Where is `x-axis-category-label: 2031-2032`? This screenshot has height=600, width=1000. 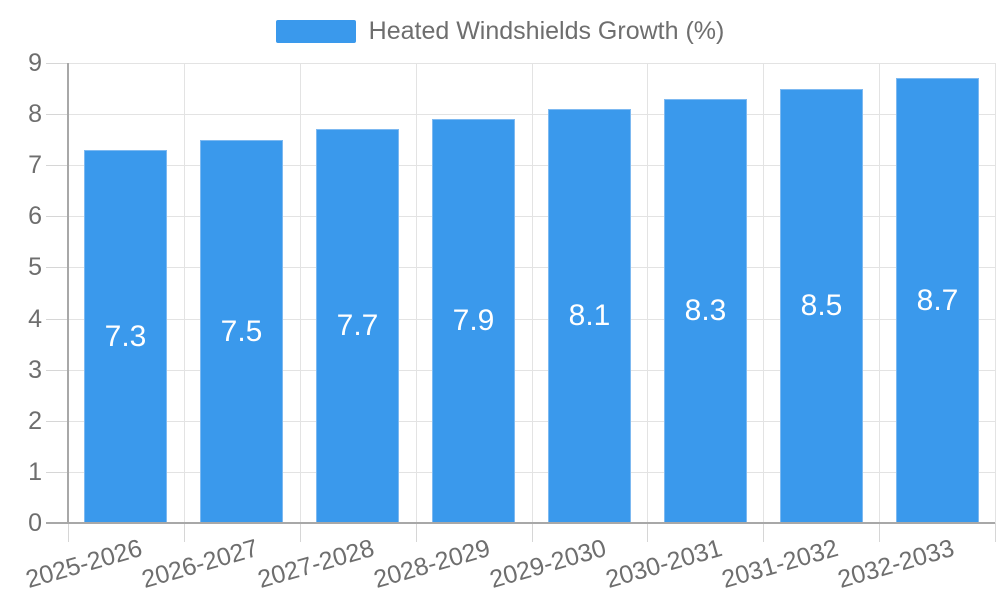 x-axis-category-label: 2031-2032 is located at coordinates (779, 564).